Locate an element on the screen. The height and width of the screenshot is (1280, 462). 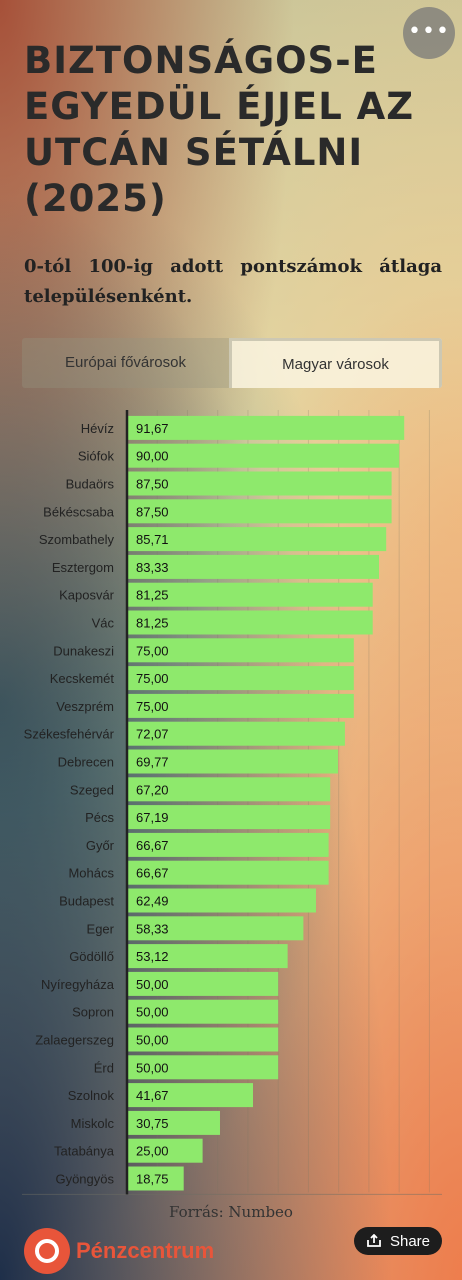
tab-bar: Európai fővárosok Magyar városok is located at coordinates (232, 363).